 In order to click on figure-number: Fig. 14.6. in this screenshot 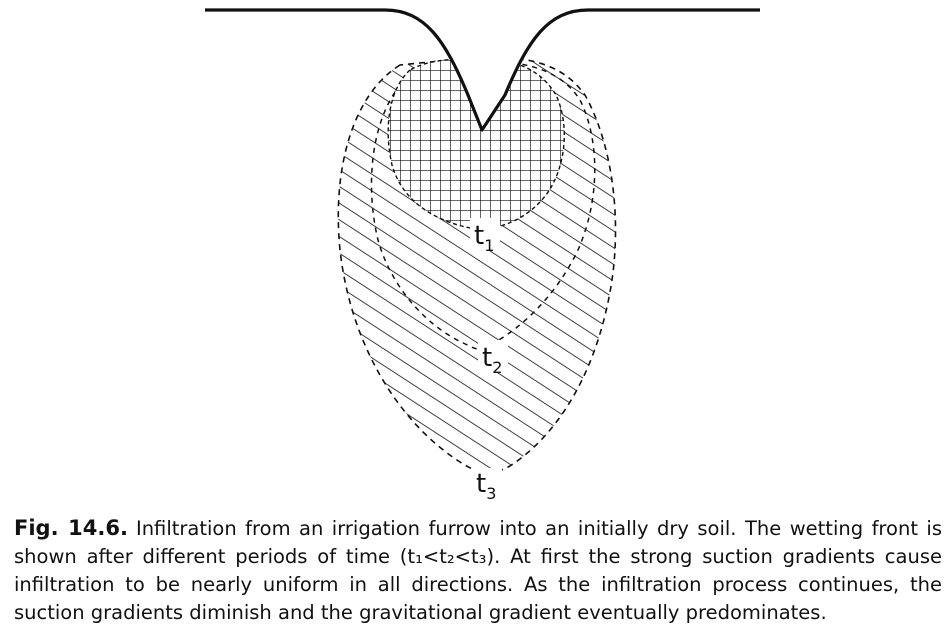, I will do `click(71, 528)`.